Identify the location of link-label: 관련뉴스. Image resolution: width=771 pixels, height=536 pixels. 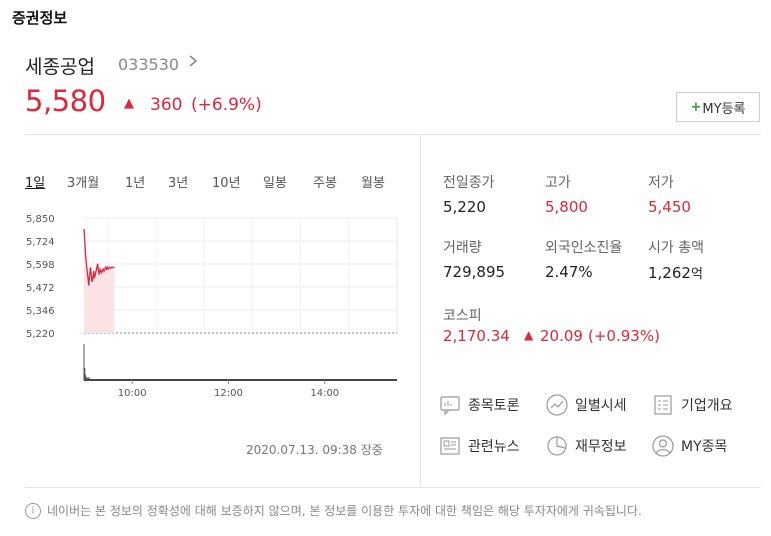
(494, 447).